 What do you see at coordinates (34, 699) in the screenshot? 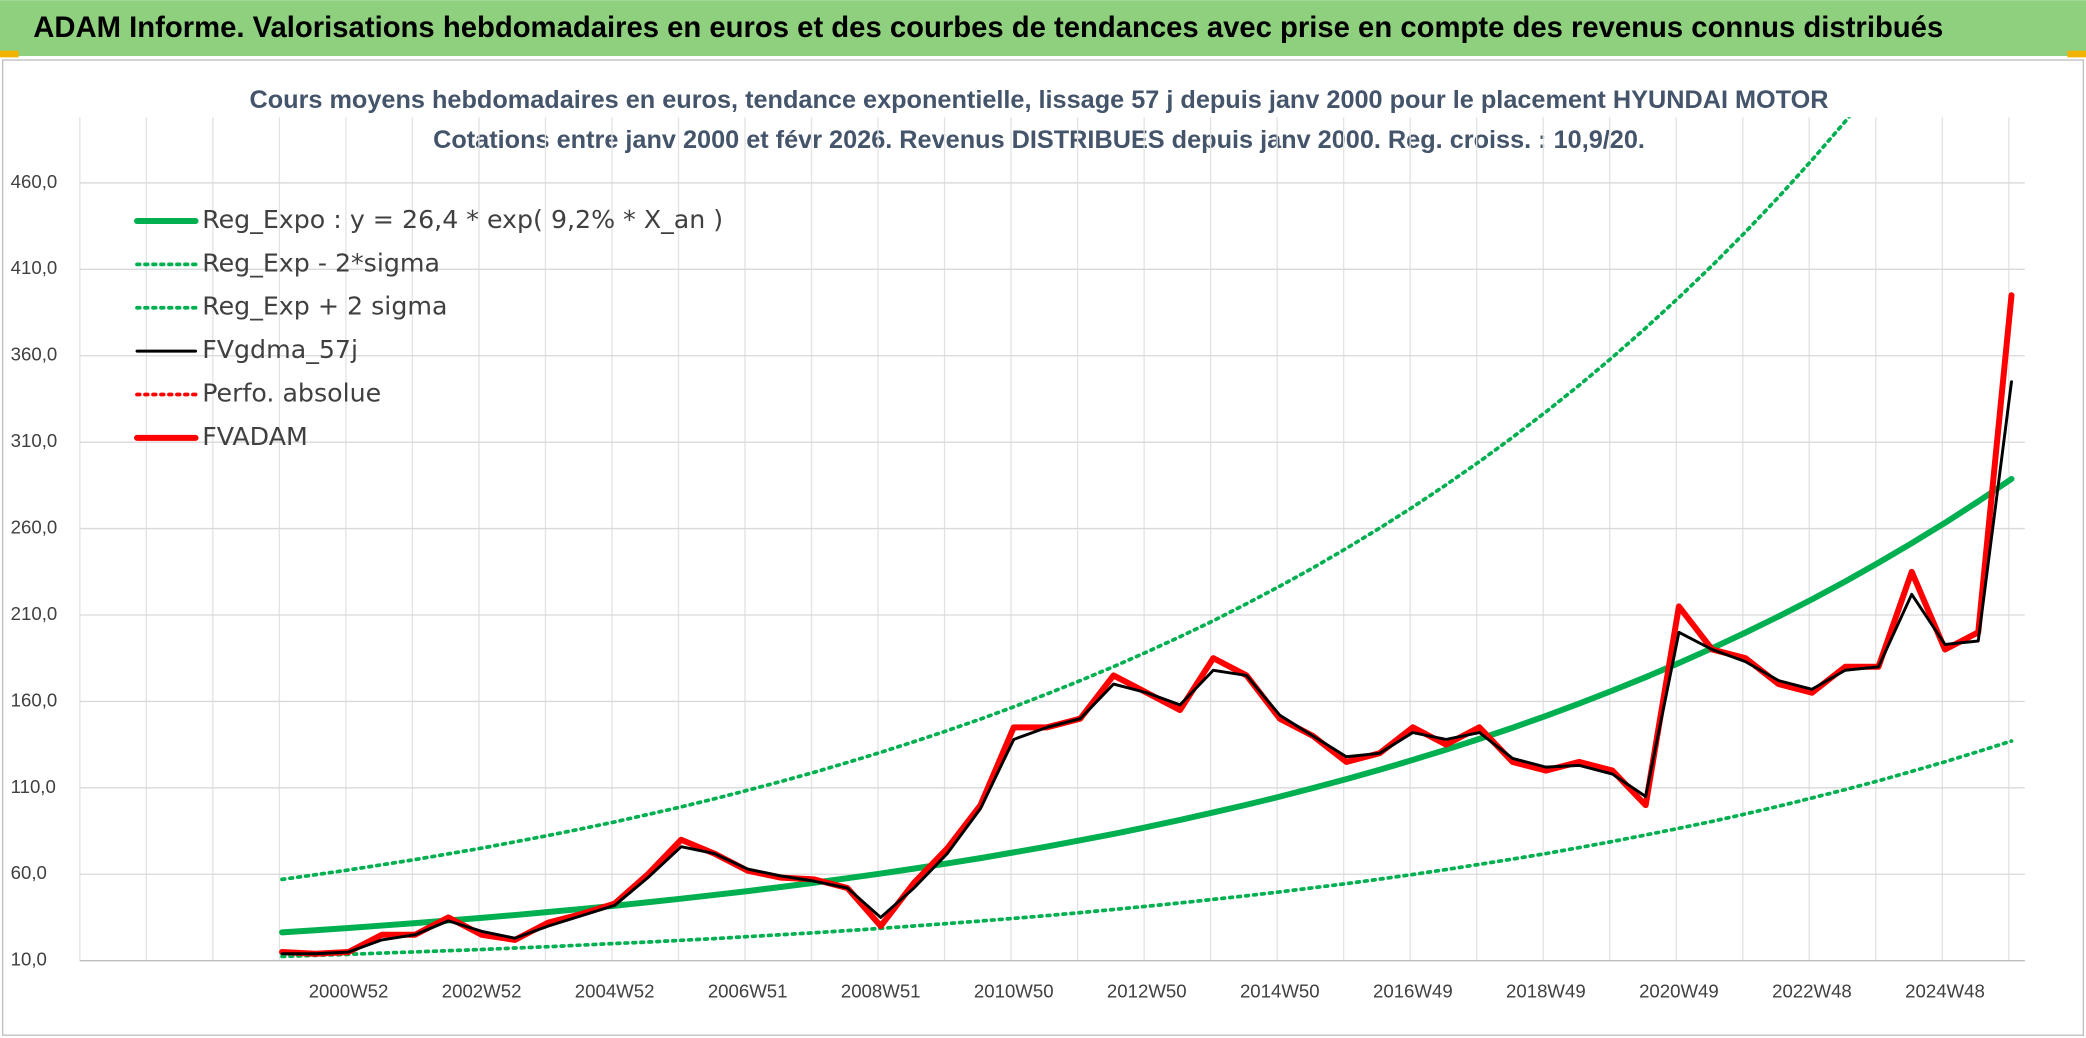
I see `y-tick-label: 160,0` at bounding box center [34, 699].